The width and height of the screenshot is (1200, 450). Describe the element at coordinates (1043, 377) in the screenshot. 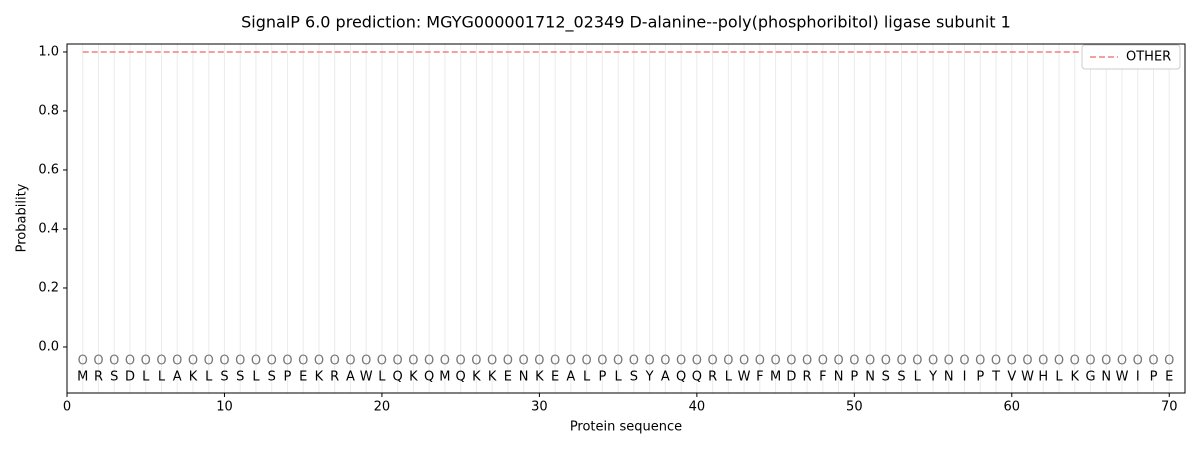

I see `residue-label: H` at that location.